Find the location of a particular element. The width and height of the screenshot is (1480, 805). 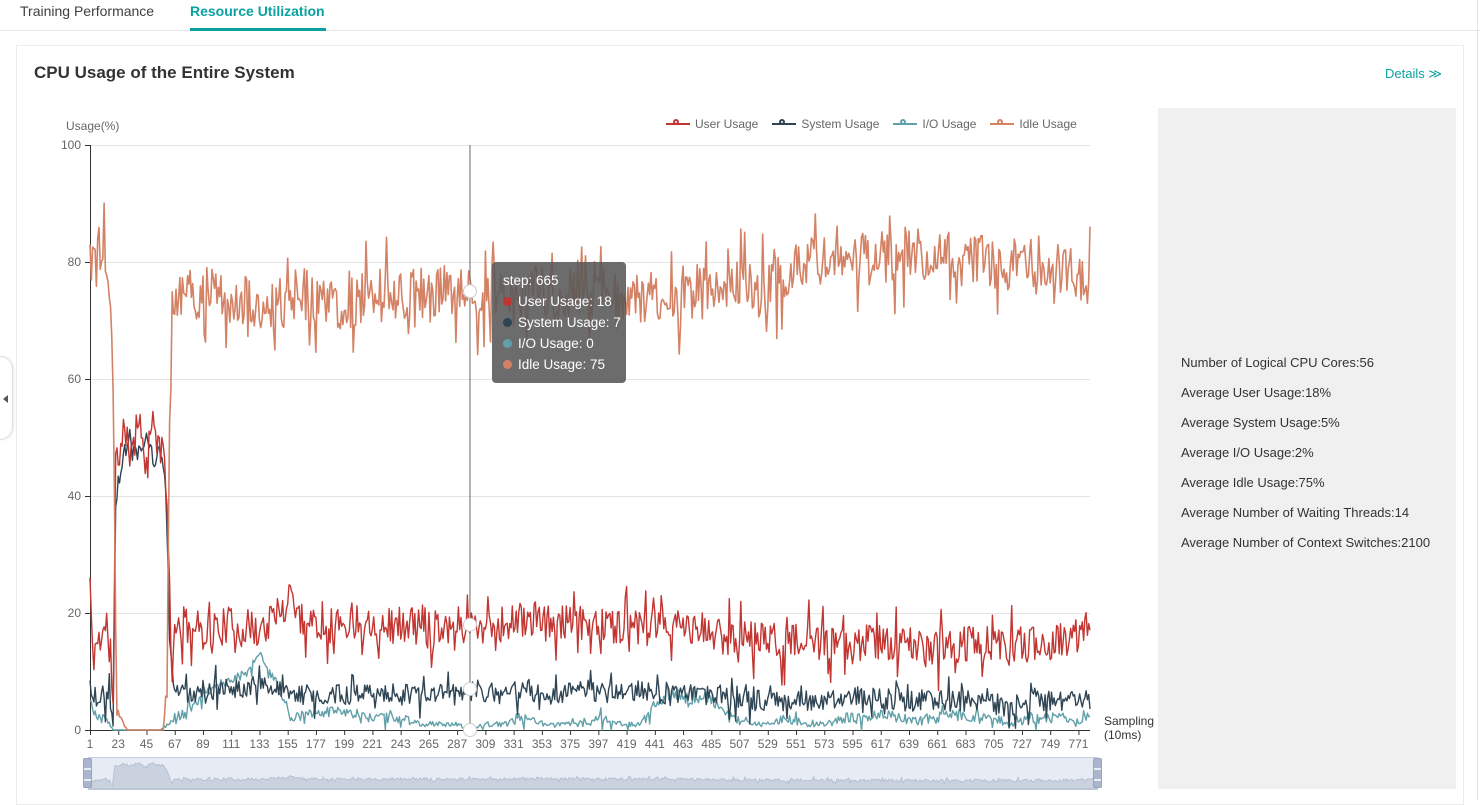

summary-stat: Average User Usage:18% is located at coordinates (1256, 392).